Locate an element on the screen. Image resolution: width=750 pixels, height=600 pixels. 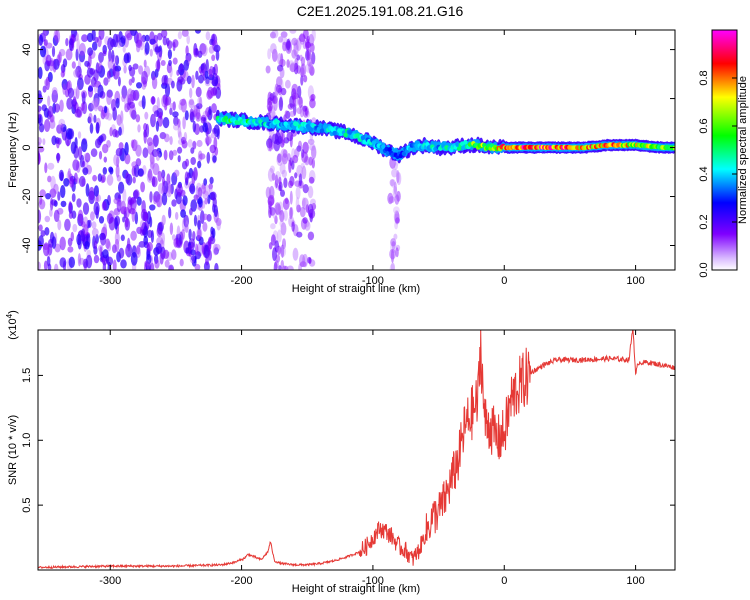
x-tick-label: 100 is located at coordinates (635, 281).